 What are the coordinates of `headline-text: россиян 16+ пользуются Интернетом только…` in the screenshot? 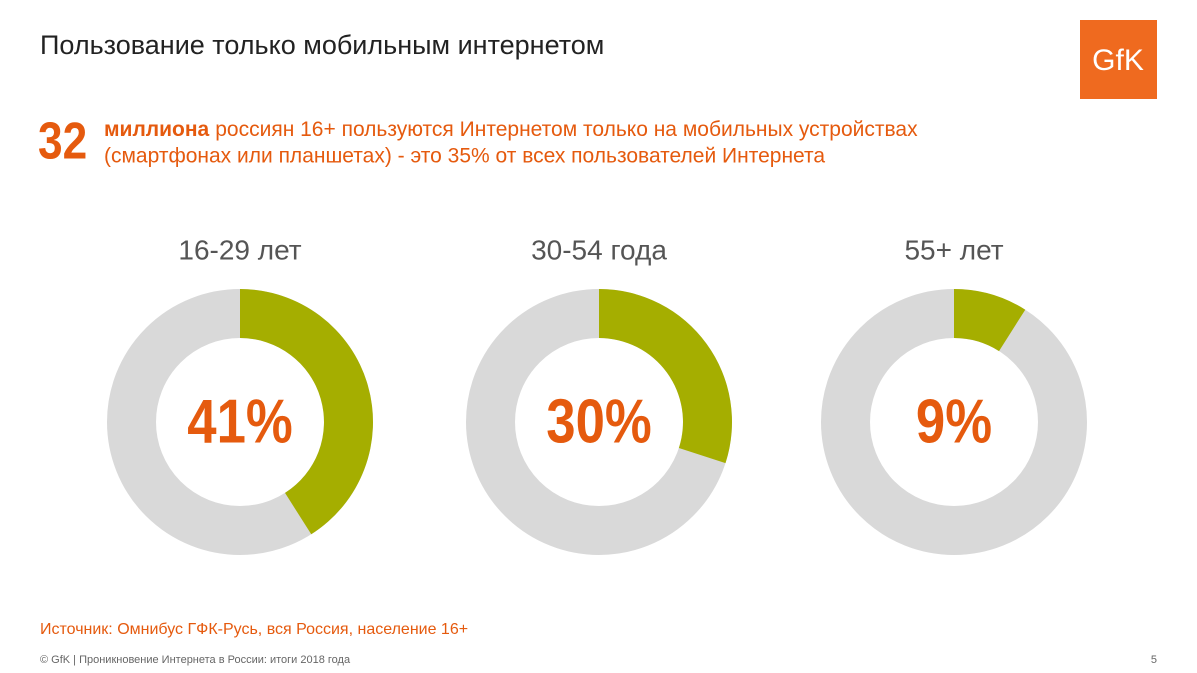 It's located at (566, 129).